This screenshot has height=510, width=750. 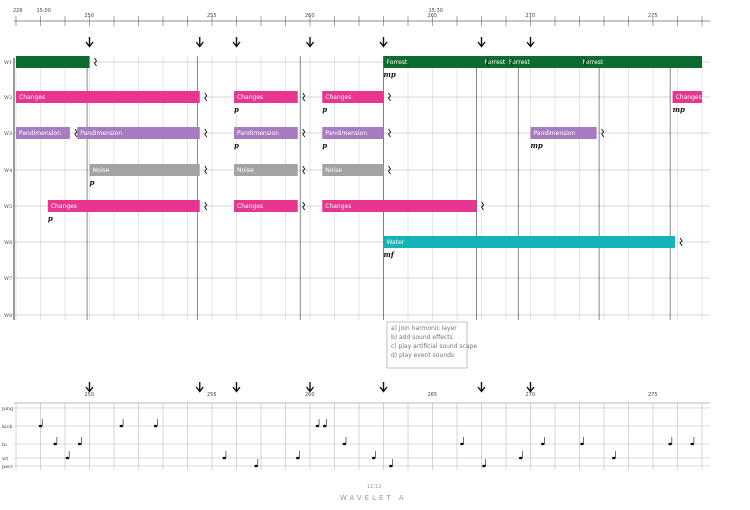 I want to click on staff-label: W7, so click(x=8, y=279).